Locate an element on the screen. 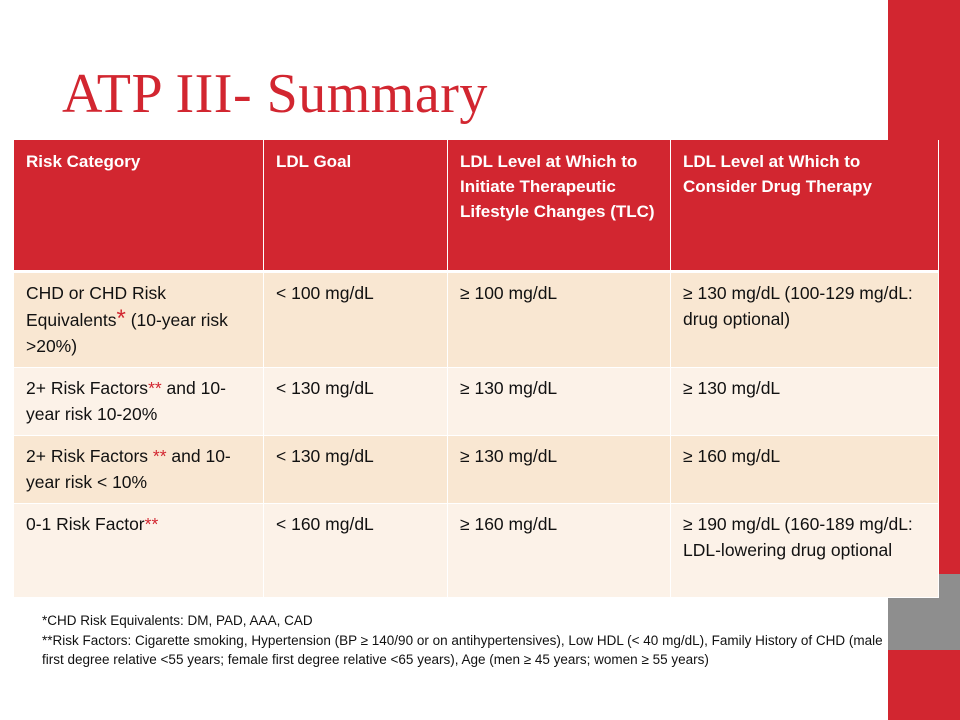  risk-category-text: 0-1 Risk Factor is located at coordinates (85, 523).